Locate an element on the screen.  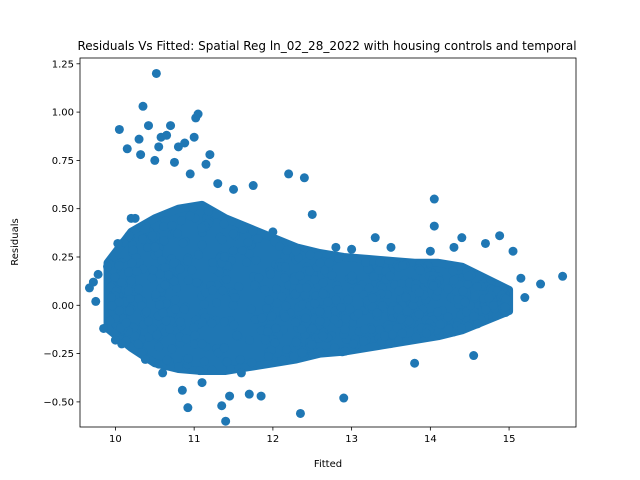
x-tick-label: 10 is located at coordinates (115, 439).